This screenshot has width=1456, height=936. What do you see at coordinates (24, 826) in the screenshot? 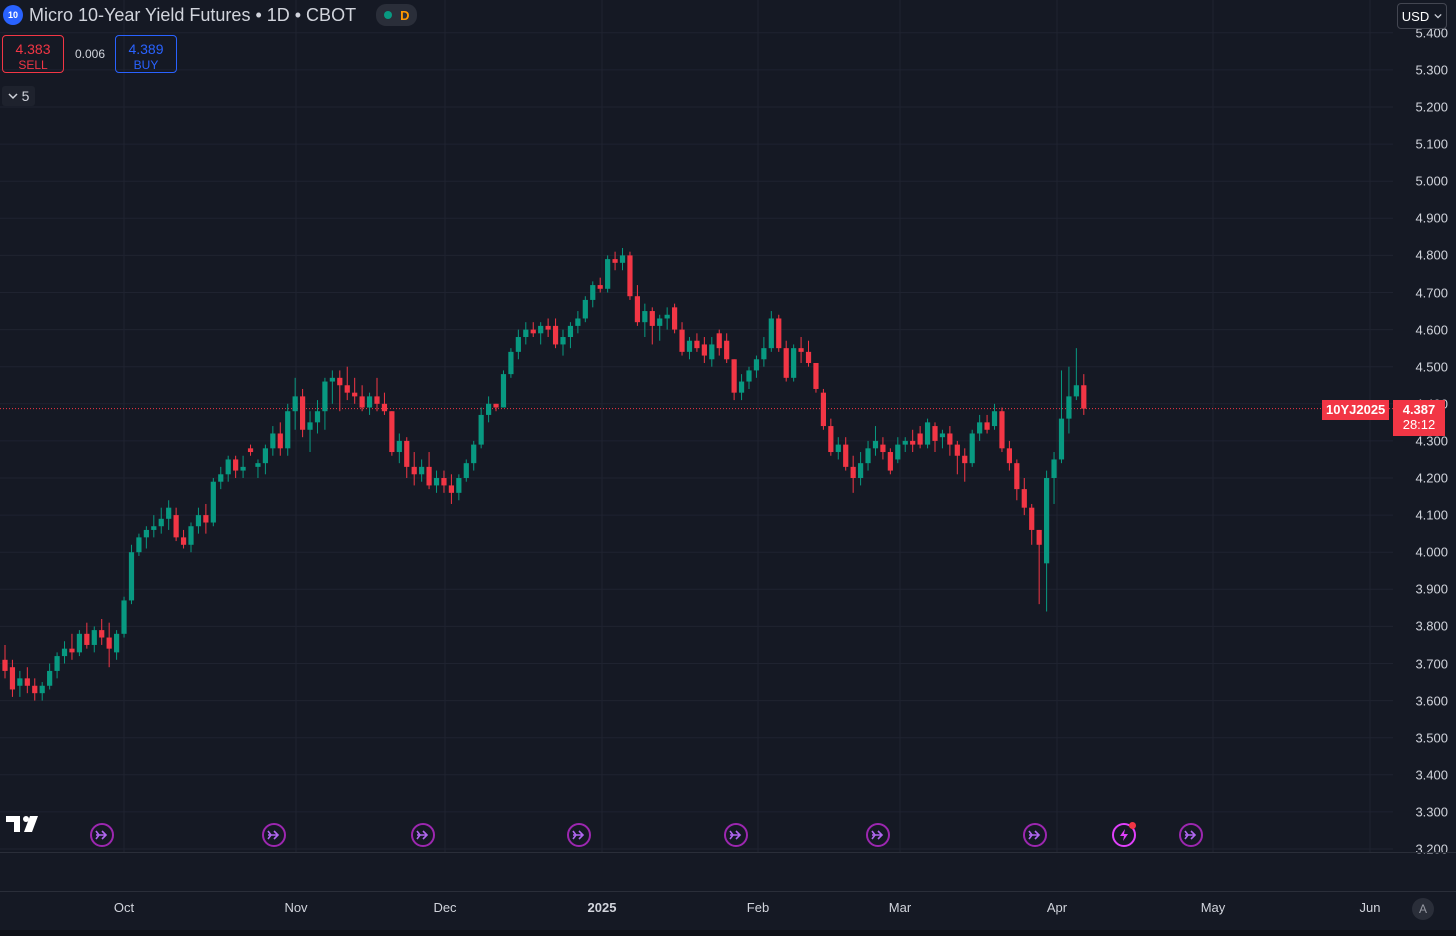
I see `tradingview-logo-icon` at bounding box center [24, 826].